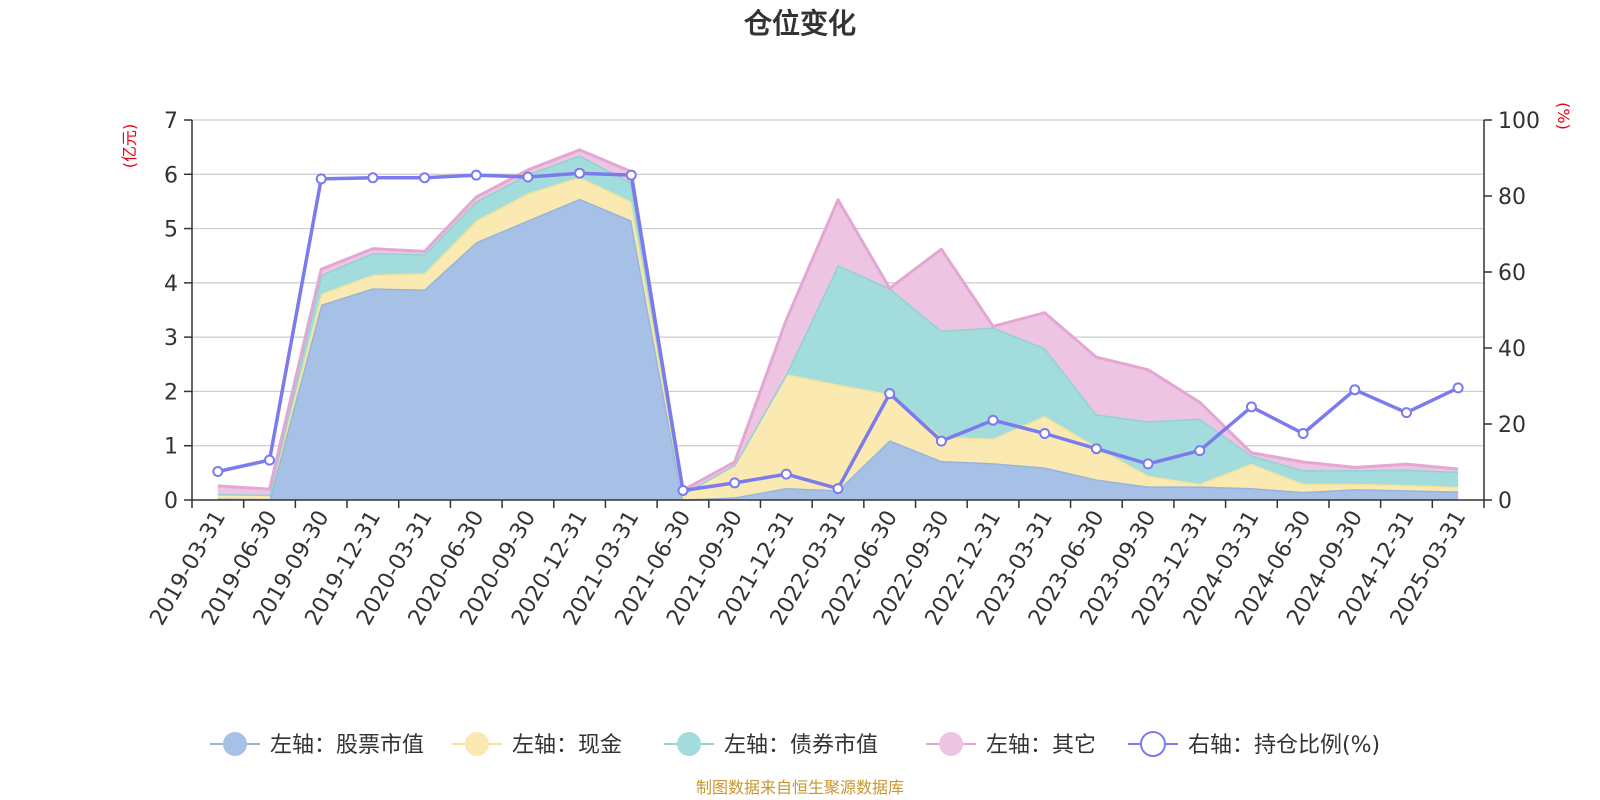  Describe the element at coordinates (1512, 197) in the screenshot. I see `right-axis-tick-label: 80` at that location.